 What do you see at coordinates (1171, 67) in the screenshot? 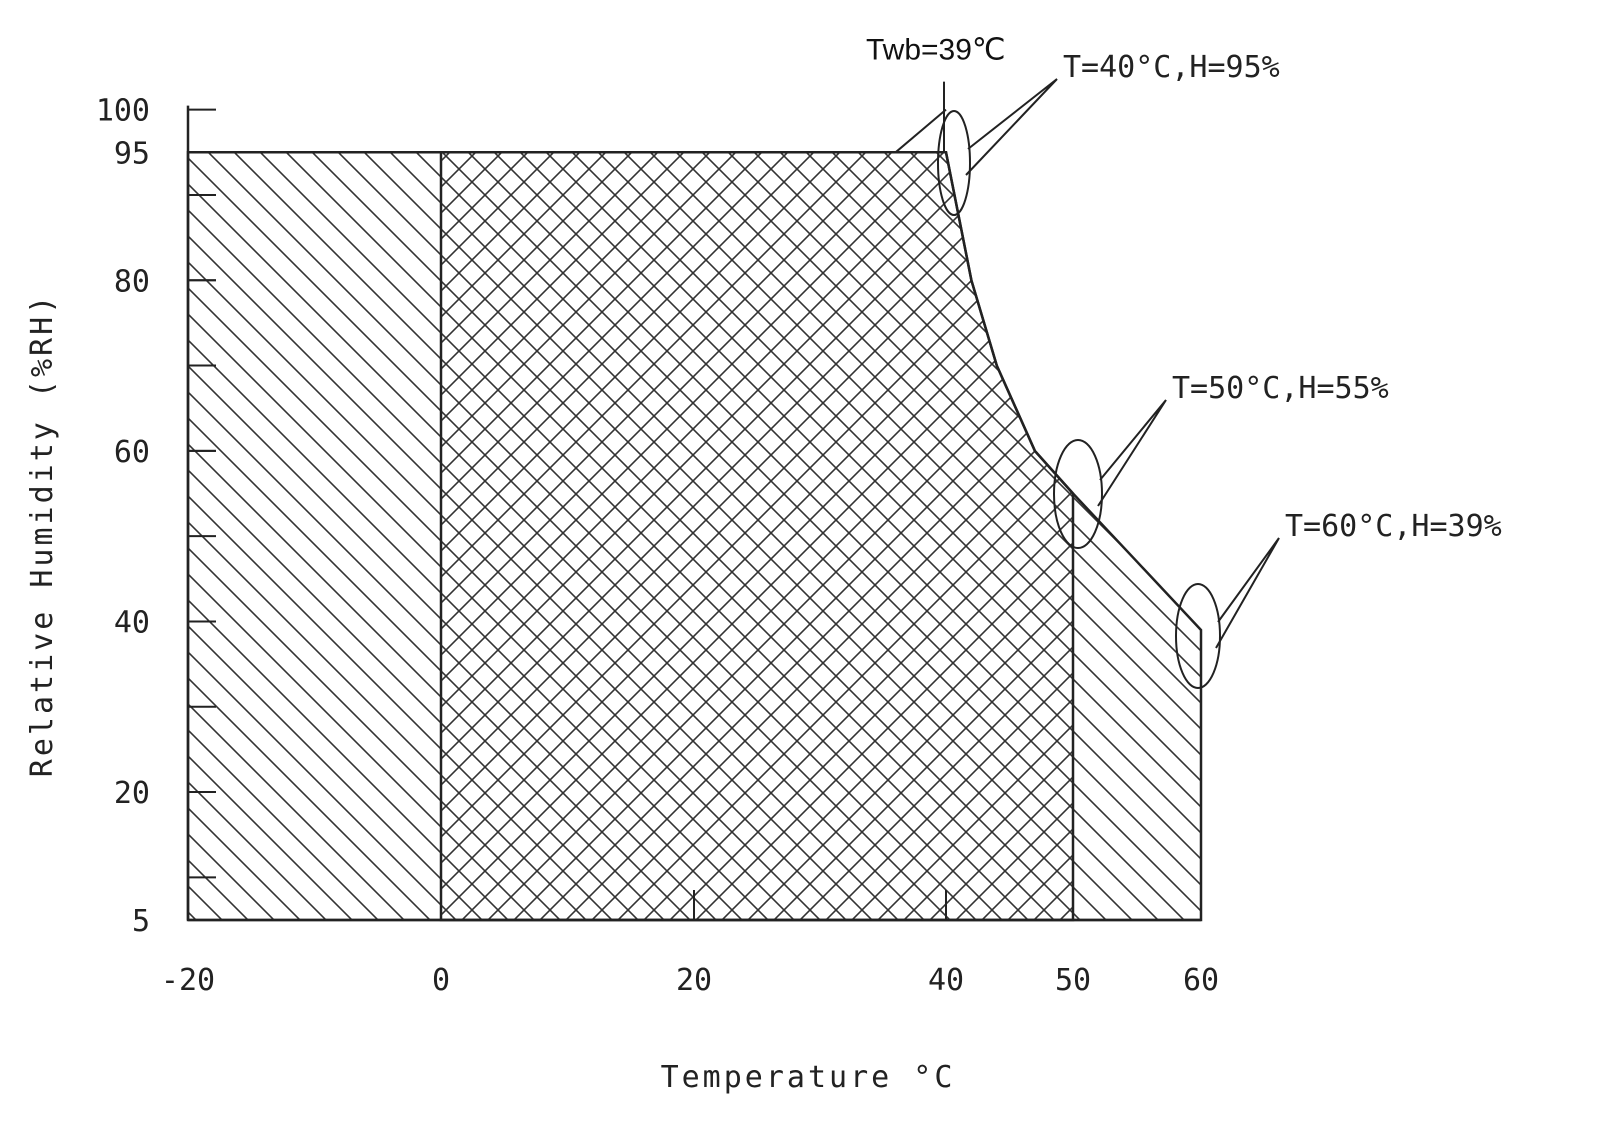
I see `point-annotation: T=40°C,H=95%` at bounding box center [1171, 67].